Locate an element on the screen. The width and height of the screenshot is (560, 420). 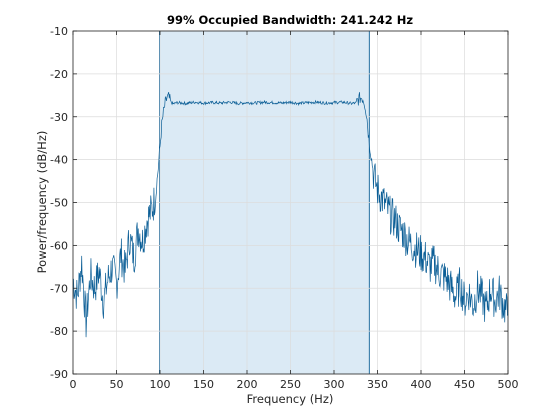
x-tick-label: 150 is located at coordinates (203, 384).